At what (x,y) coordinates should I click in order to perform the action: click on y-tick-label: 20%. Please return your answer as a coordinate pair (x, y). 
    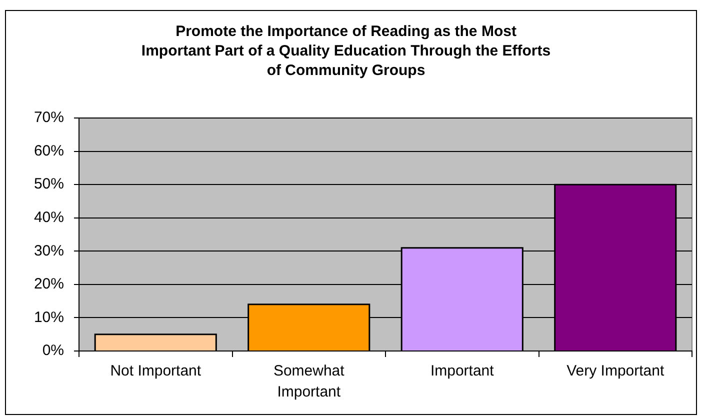
    Looking at the image, I should click on (49, 284).